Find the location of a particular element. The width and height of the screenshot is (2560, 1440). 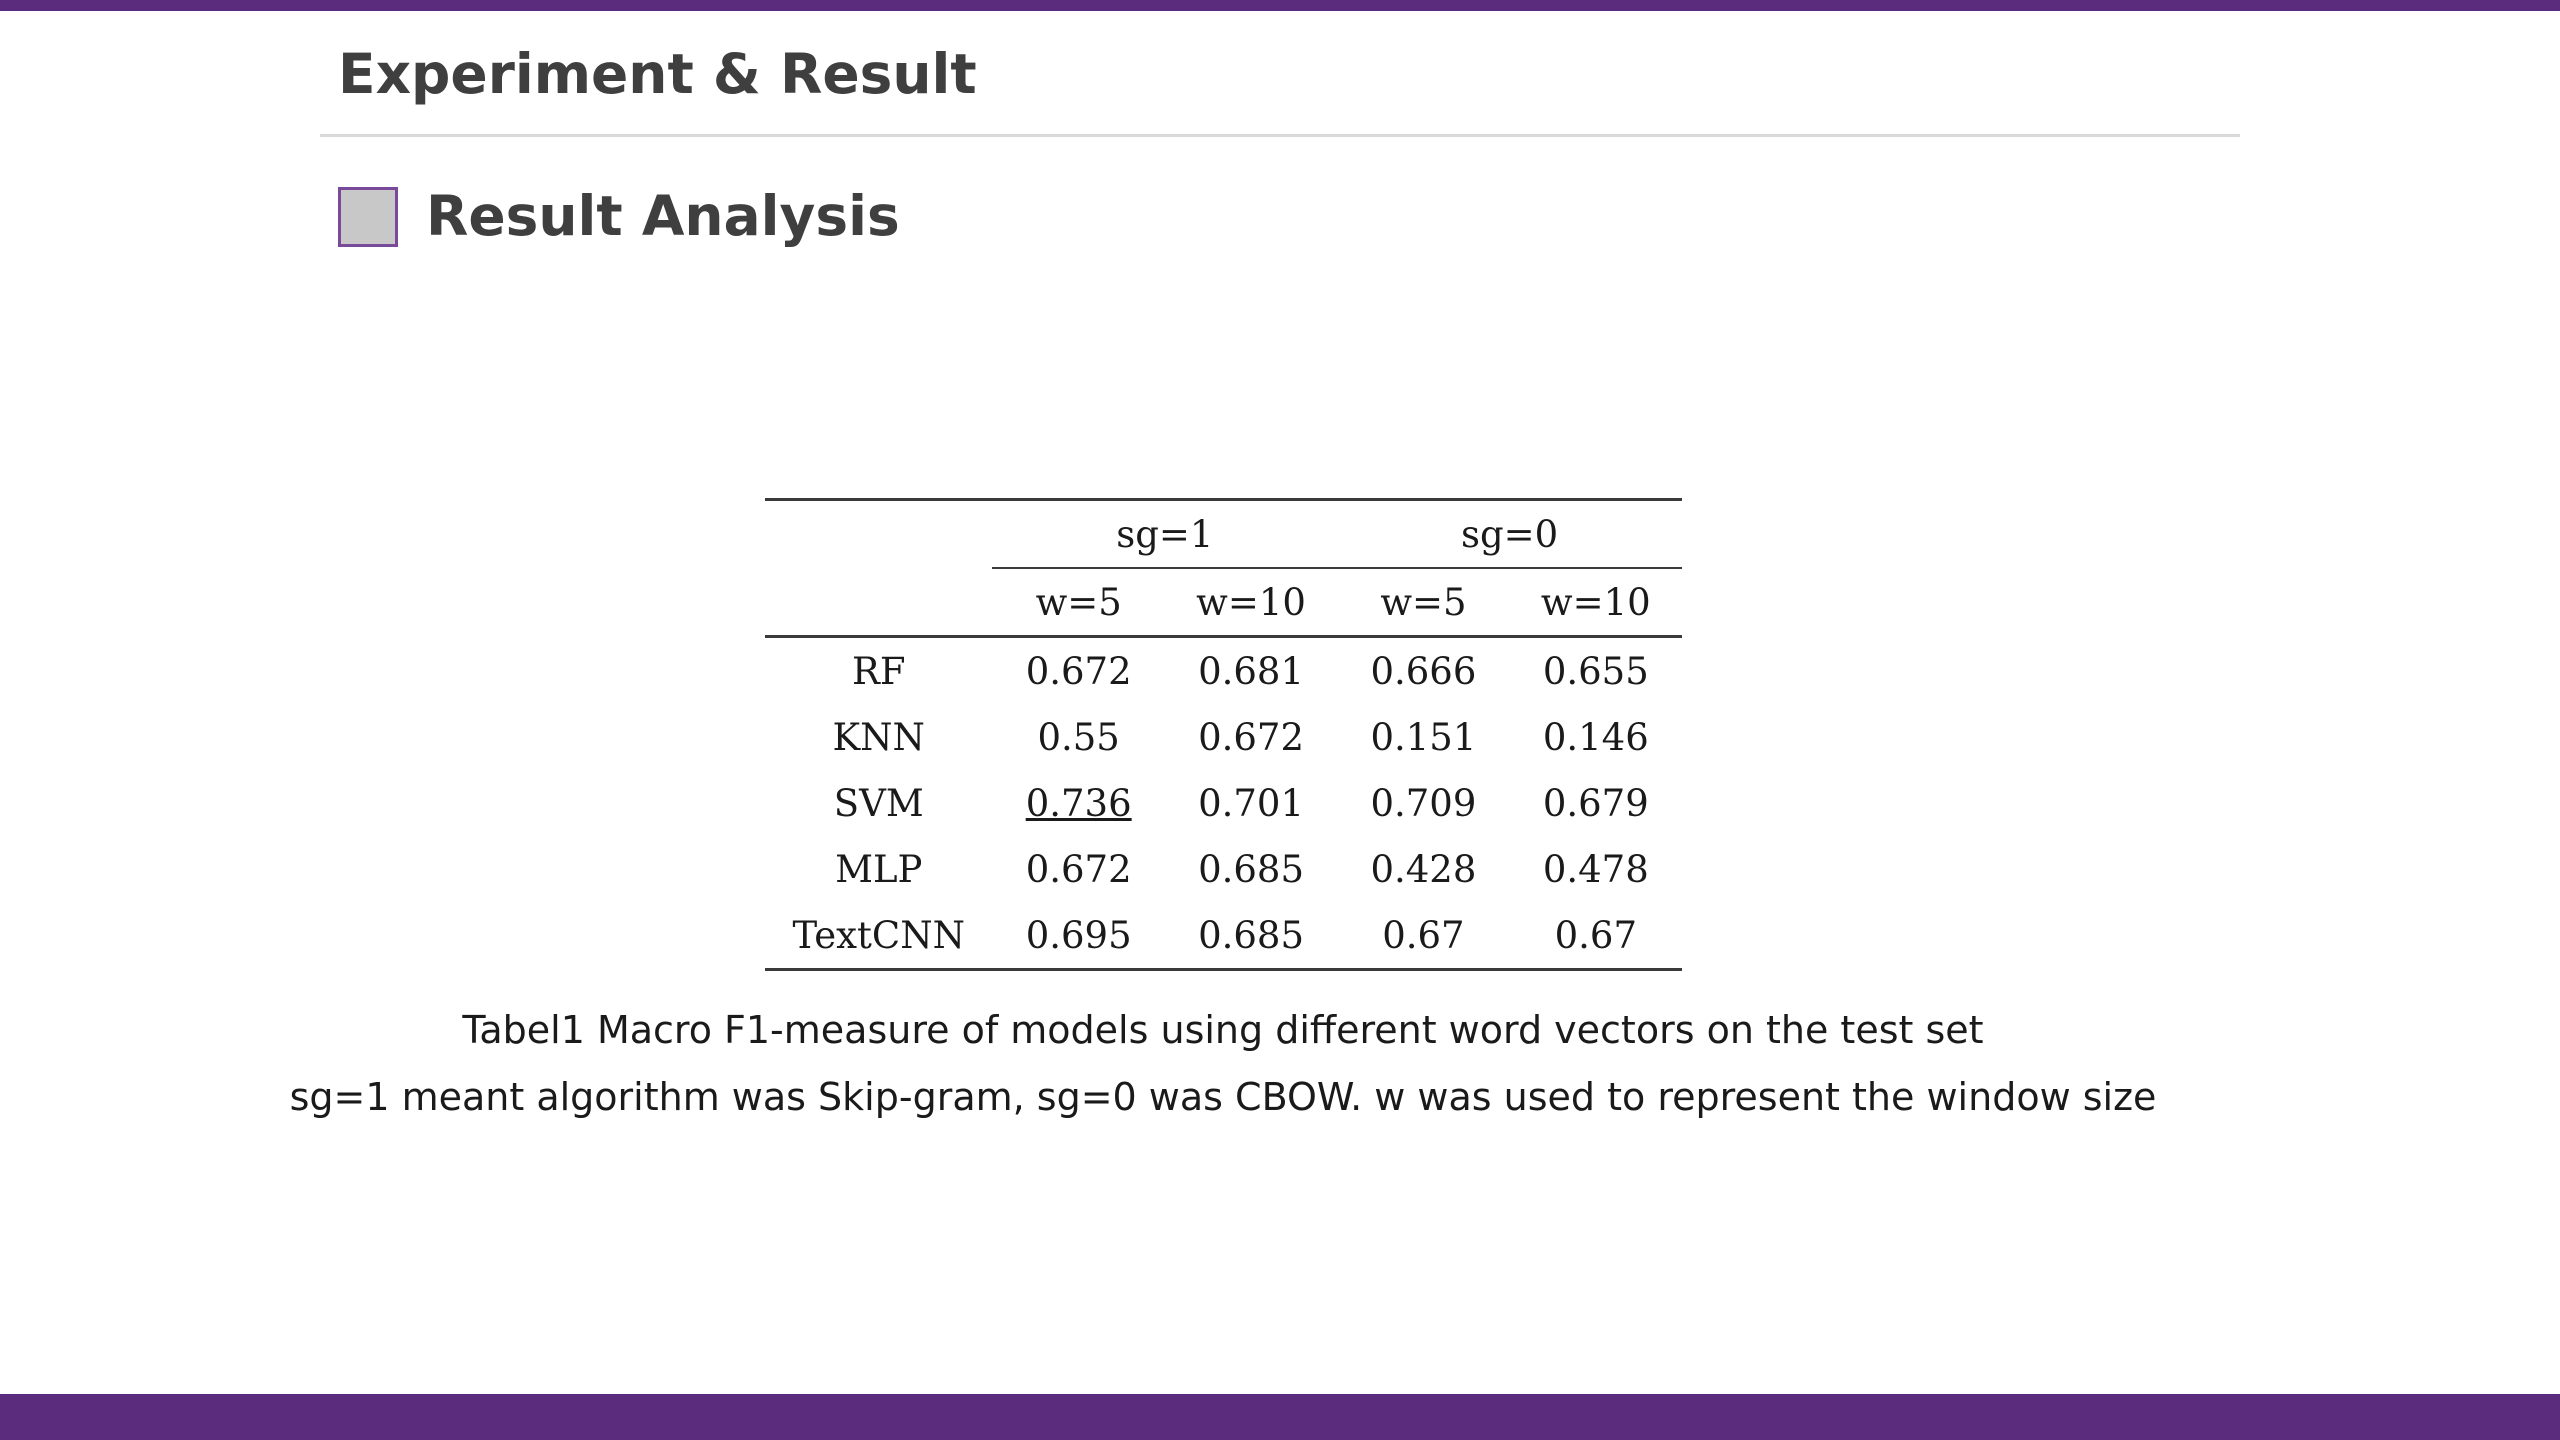

table-sub-header-row: w=5 w=10 w=5 w=10 is located at coordinates (1223, 603).